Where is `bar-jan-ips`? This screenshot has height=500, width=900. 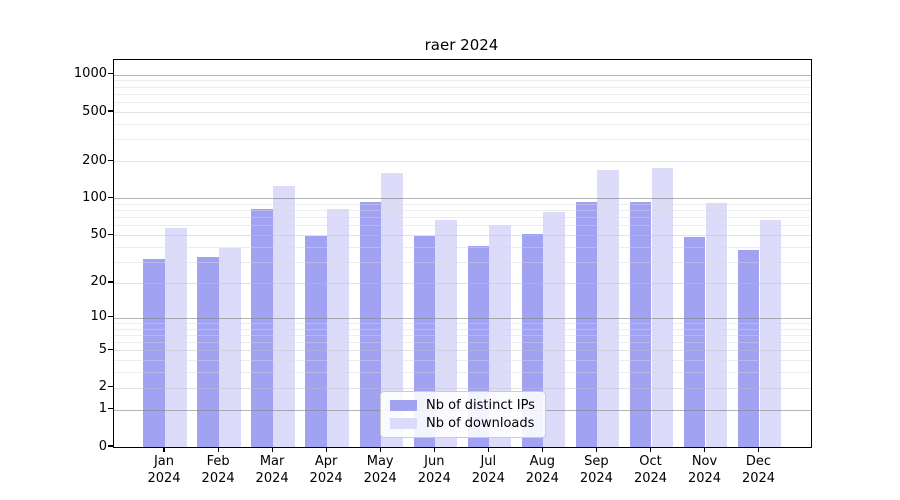 bar-jan-ips is located at coordinates (154, 352).